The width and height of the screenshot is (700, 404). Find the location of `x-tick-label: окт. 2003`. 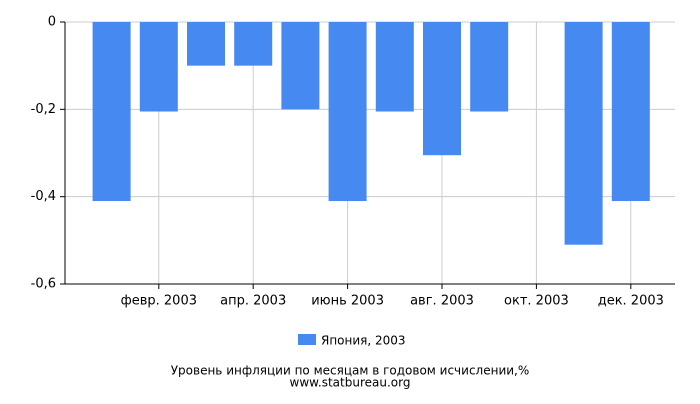

x-tick-label: окт. 2003 is located at coordinates (536, 301).